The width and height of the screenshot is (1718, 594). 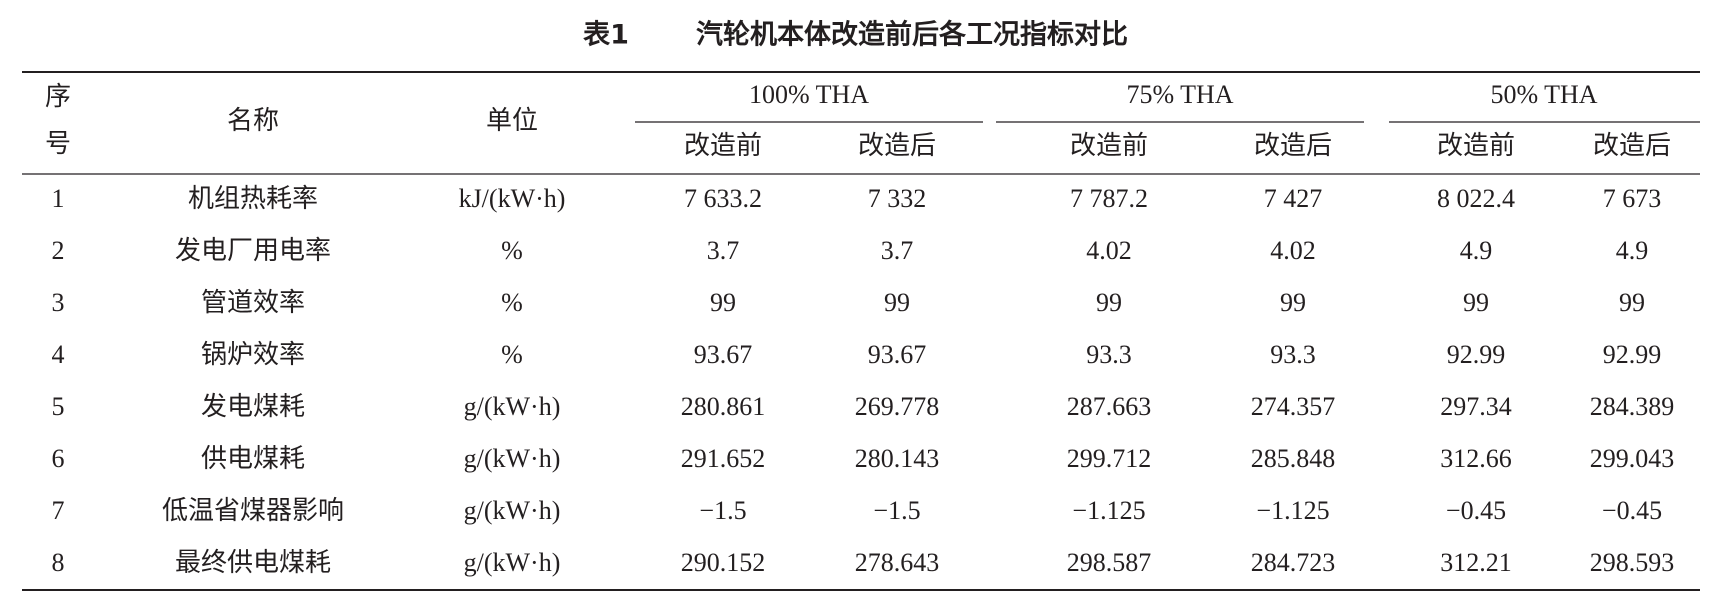 What do you see at coordinates (253, 120) in the screenshot?
I see `header-name: 名称` at bounding box center [253, 120].